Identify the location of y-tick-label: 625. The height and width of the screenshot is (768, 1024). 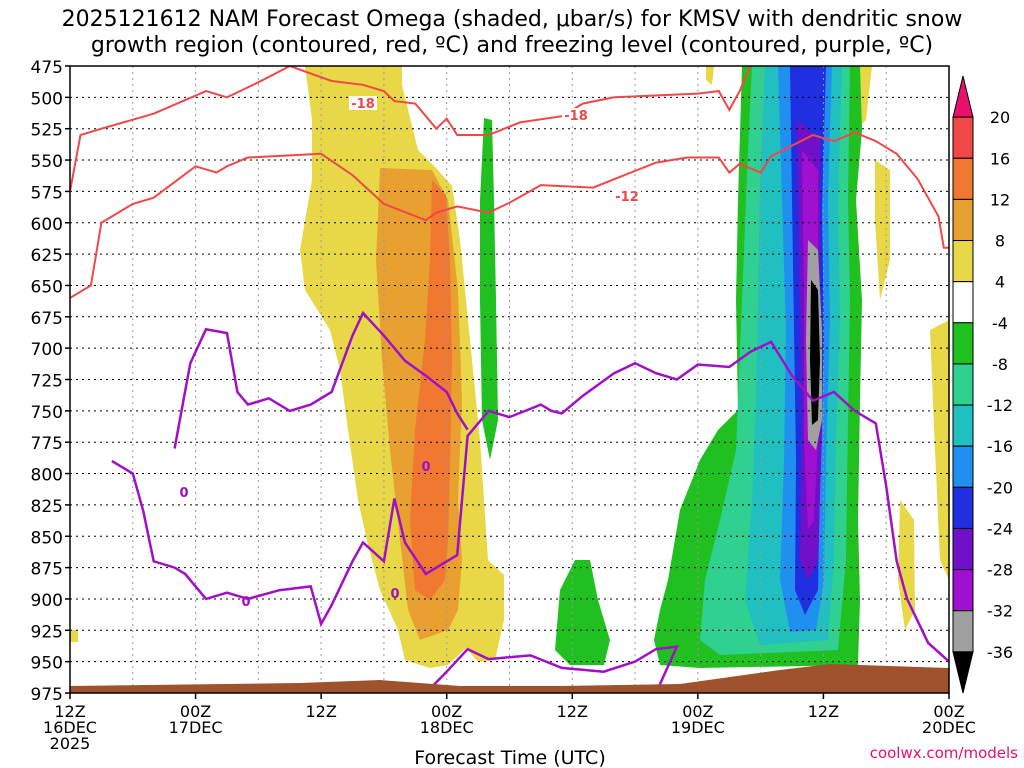
(47, 256).